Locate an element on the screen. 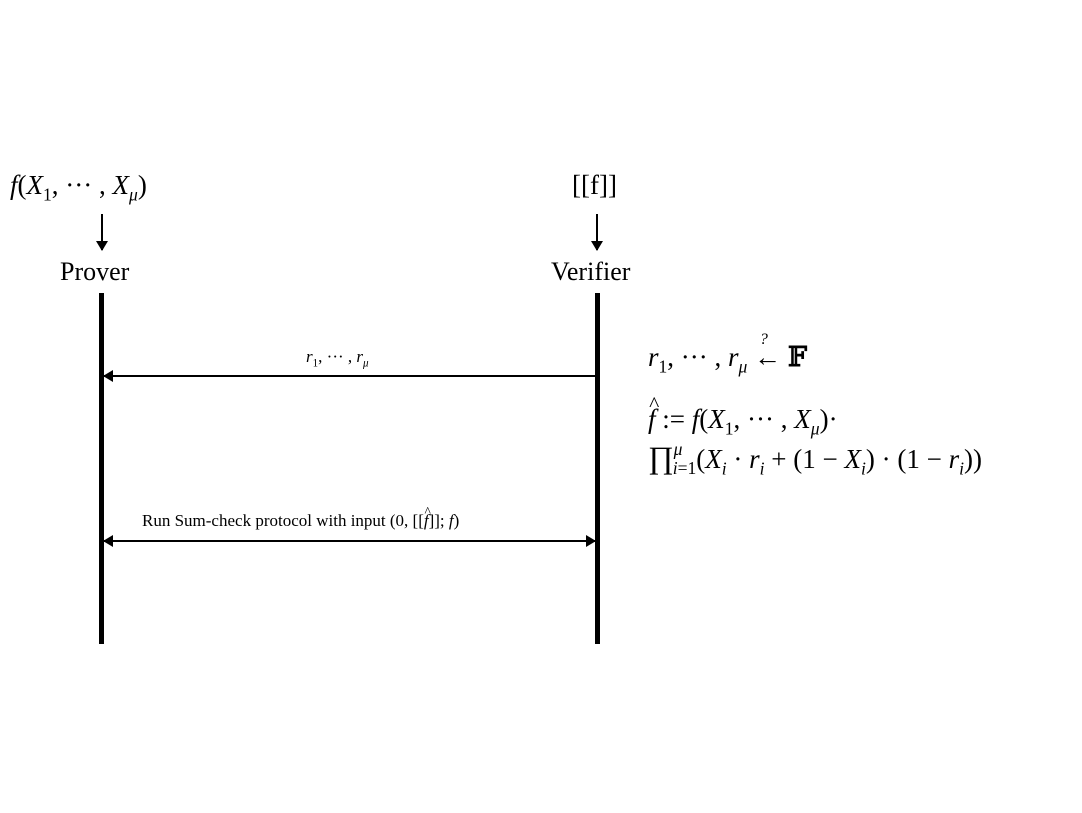 The image size is (1082, 813). verifier-name: Verifier is located at coordinates (591, 271).